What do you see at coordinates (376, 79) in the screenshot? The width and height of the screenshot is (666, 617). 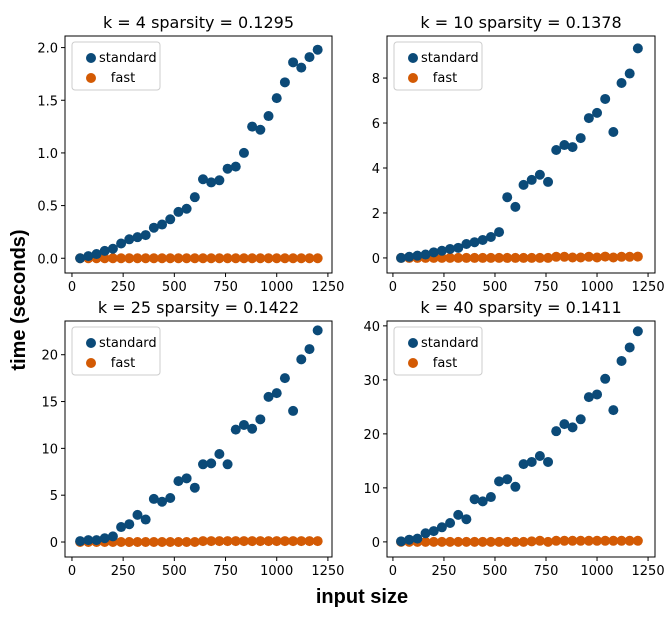 I see `y-tick-label: 8` at bounding box center [376, 79].